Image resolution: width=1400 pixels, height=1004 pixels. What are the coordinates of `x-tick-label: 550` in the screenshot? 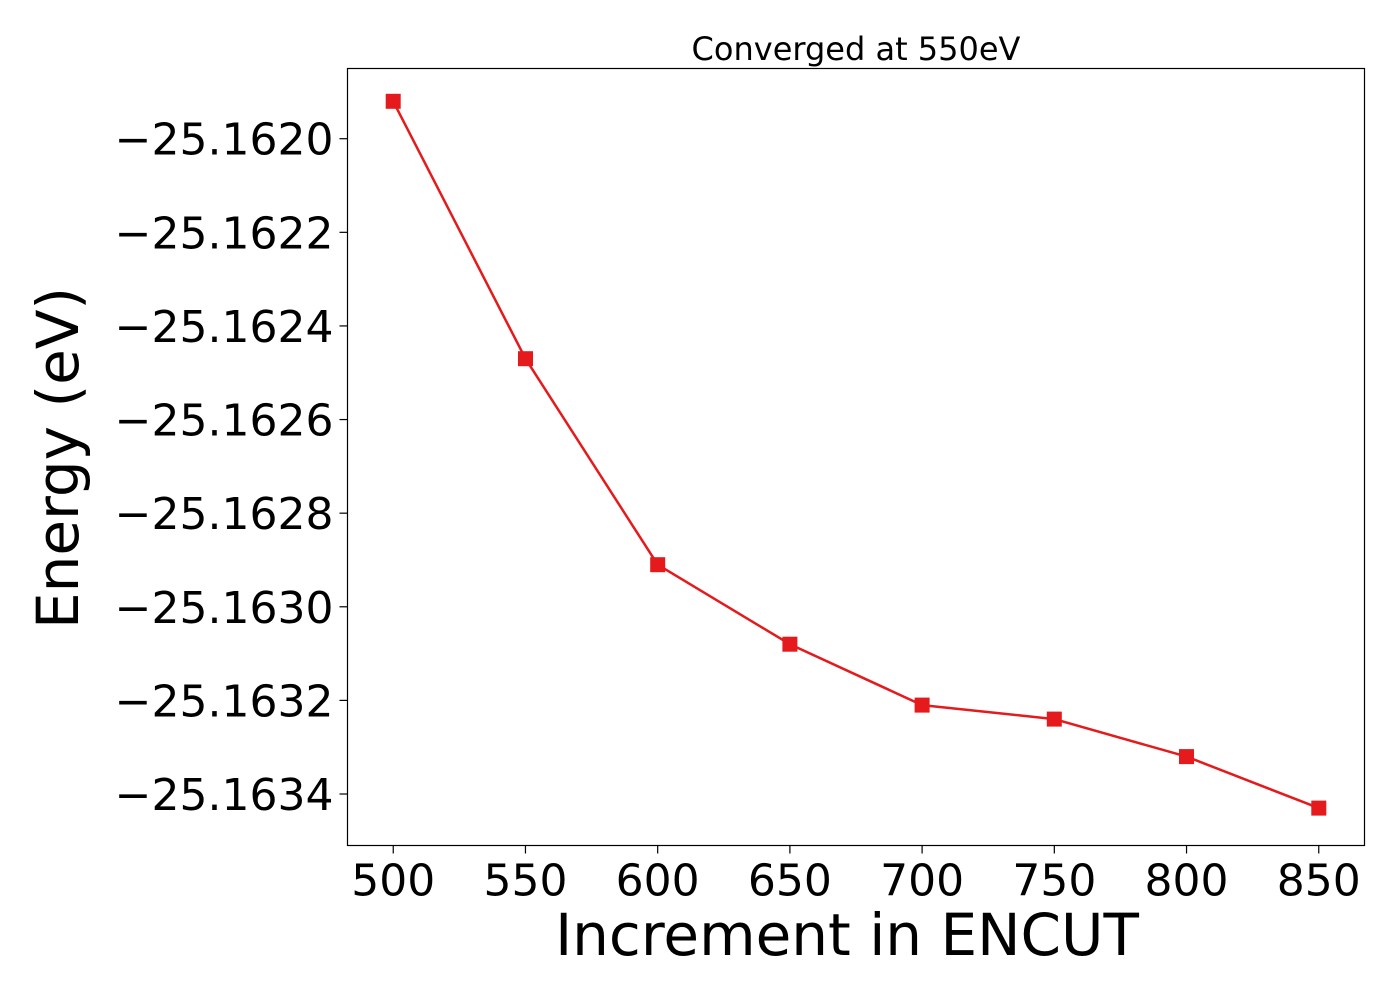 It's located at (525, 881).